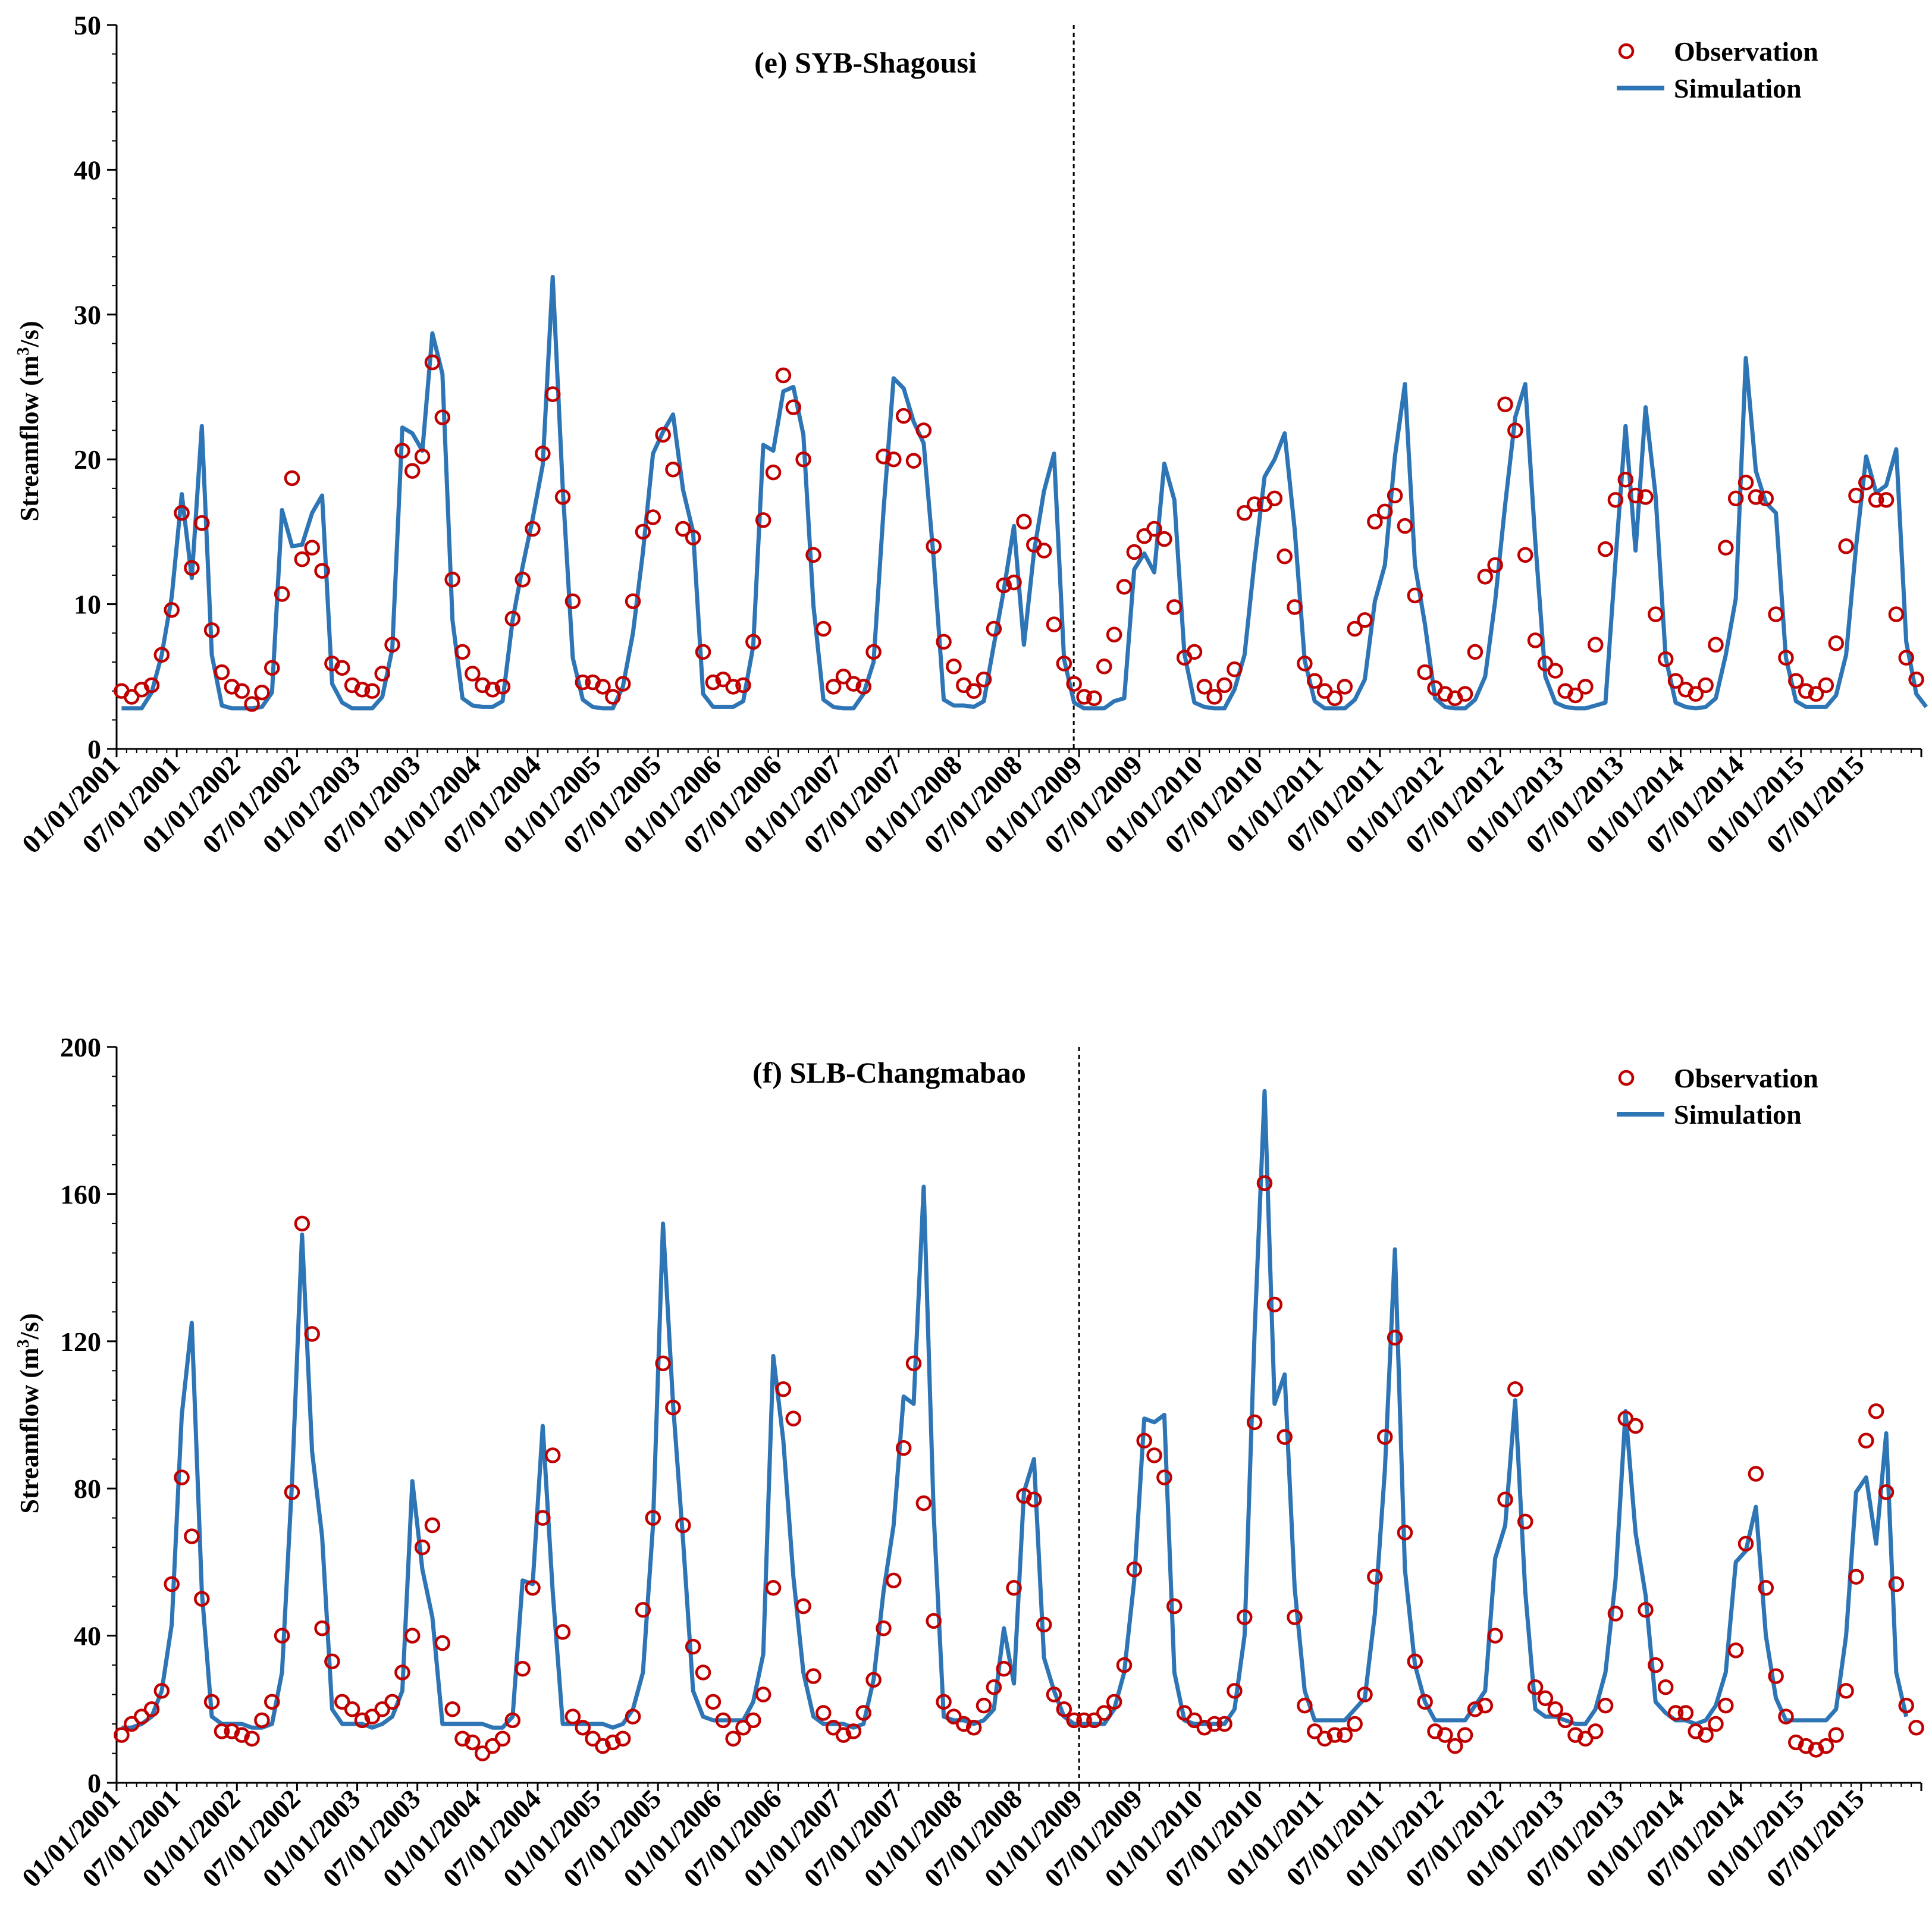 The width and height of the screenshot is (1932, 1925). Describe the element at coordinates (87, 605) in the screenshot. I see `y-tick-label: 10` at that location.